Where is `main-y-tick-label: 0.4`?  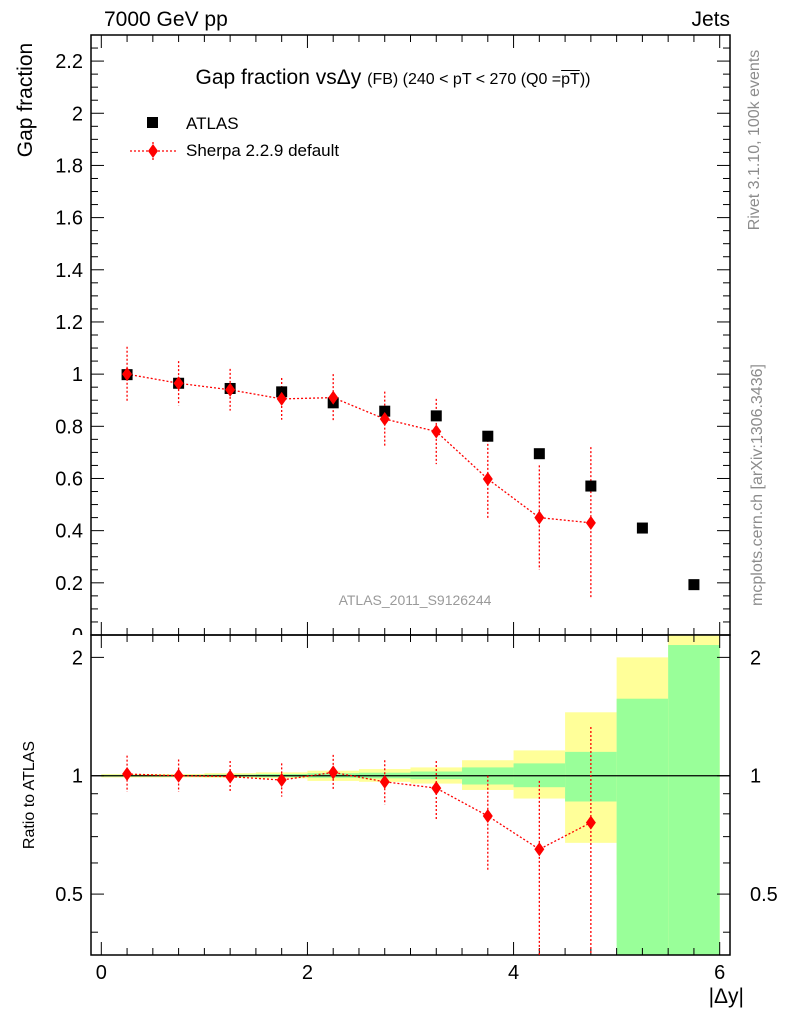 main-y-tick-label: 0.4 is located at coordinates (69, 532).